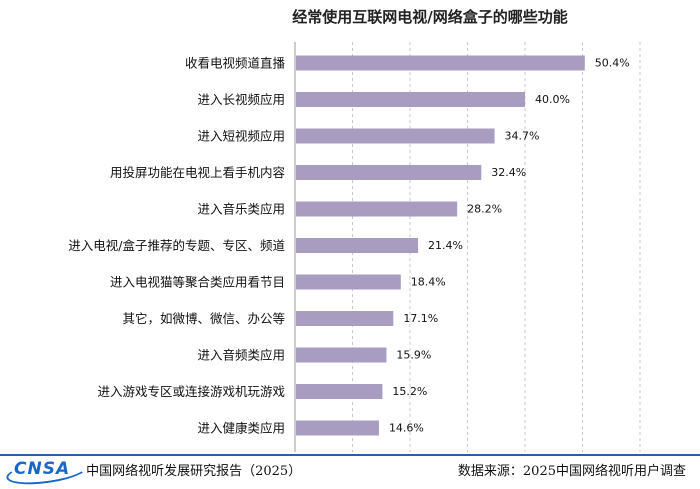 Image resolution: width=700 pixels, height=489 pixels. What do you see at coordinates (508, 172) in the screenshot?
I see `value-label: 32.4%` at bounding box center [508, 172].